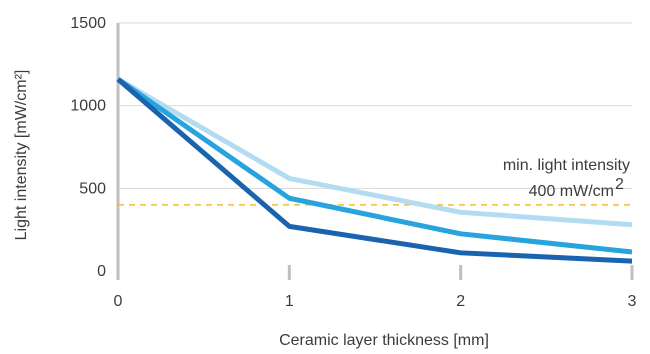 The image size is (650, 354). I want to click on y-tick-label-0: 0, so click(101, 271).